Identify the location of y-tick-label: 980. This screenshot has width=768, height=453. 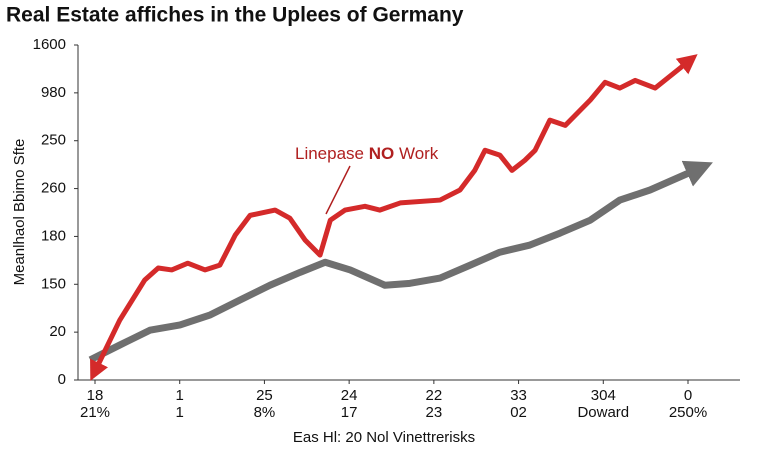
(53, 92).